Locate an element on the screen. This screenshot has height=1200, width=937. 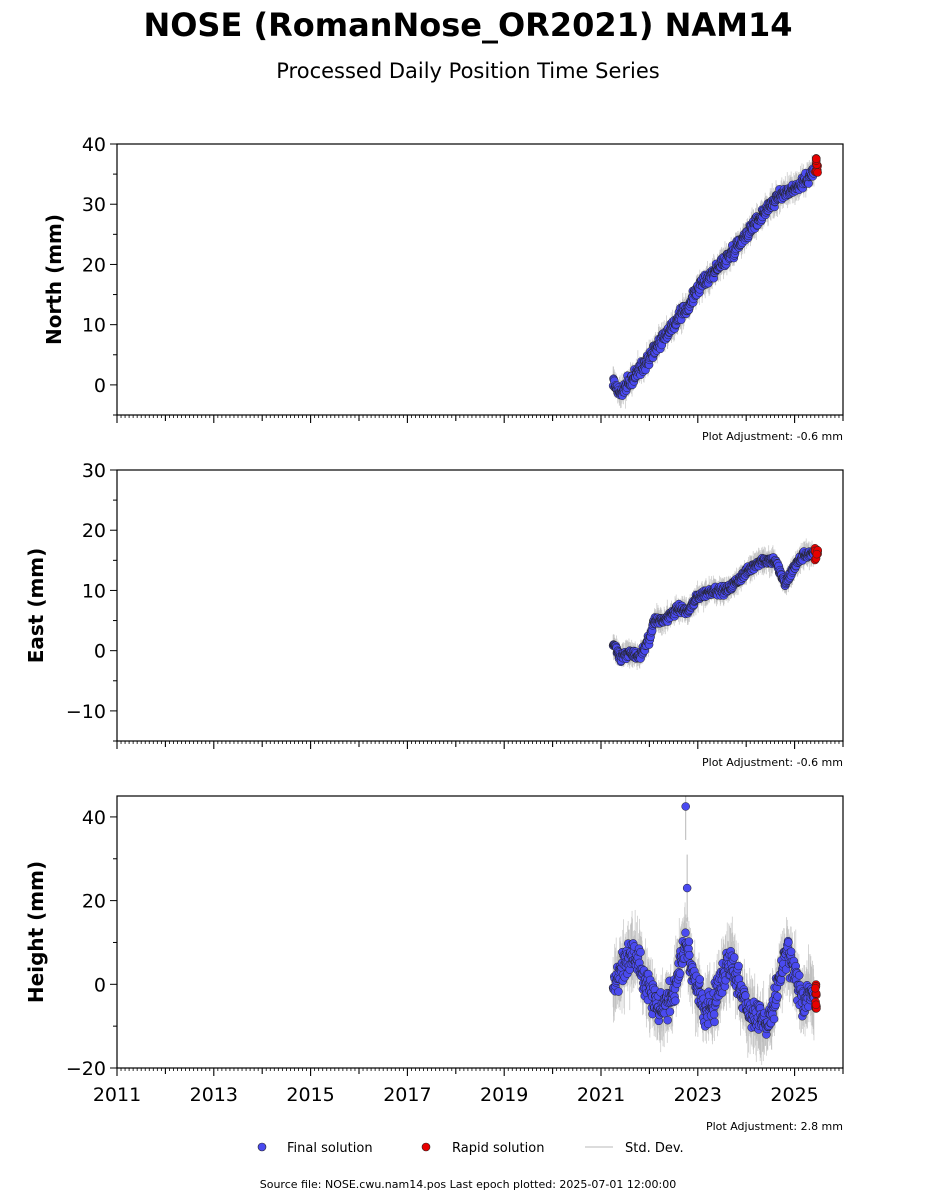
height-x-tick-label: 2011 is located at coordinates (117, 1095).